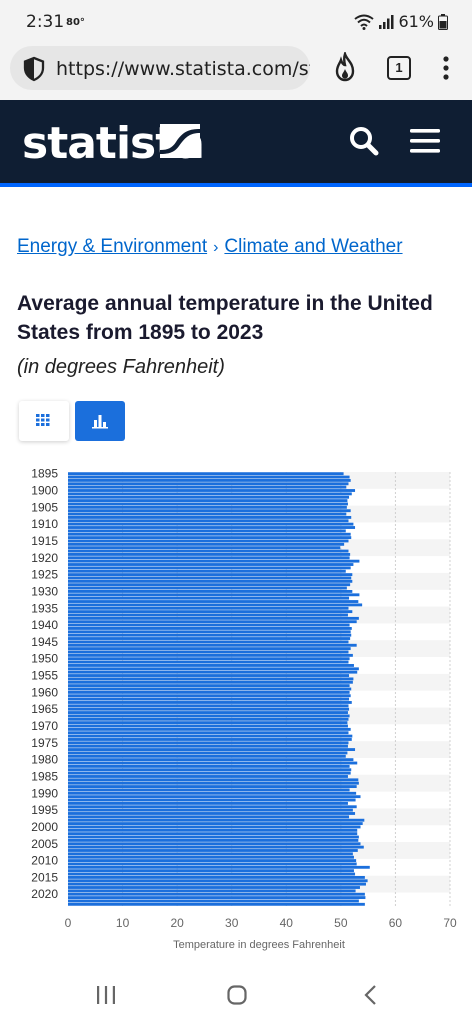 The width and height of the screenshot is (472, 1023). Describe the element at coordinates (207, 588) in the screenshot. I see `bar-1929` at that location.